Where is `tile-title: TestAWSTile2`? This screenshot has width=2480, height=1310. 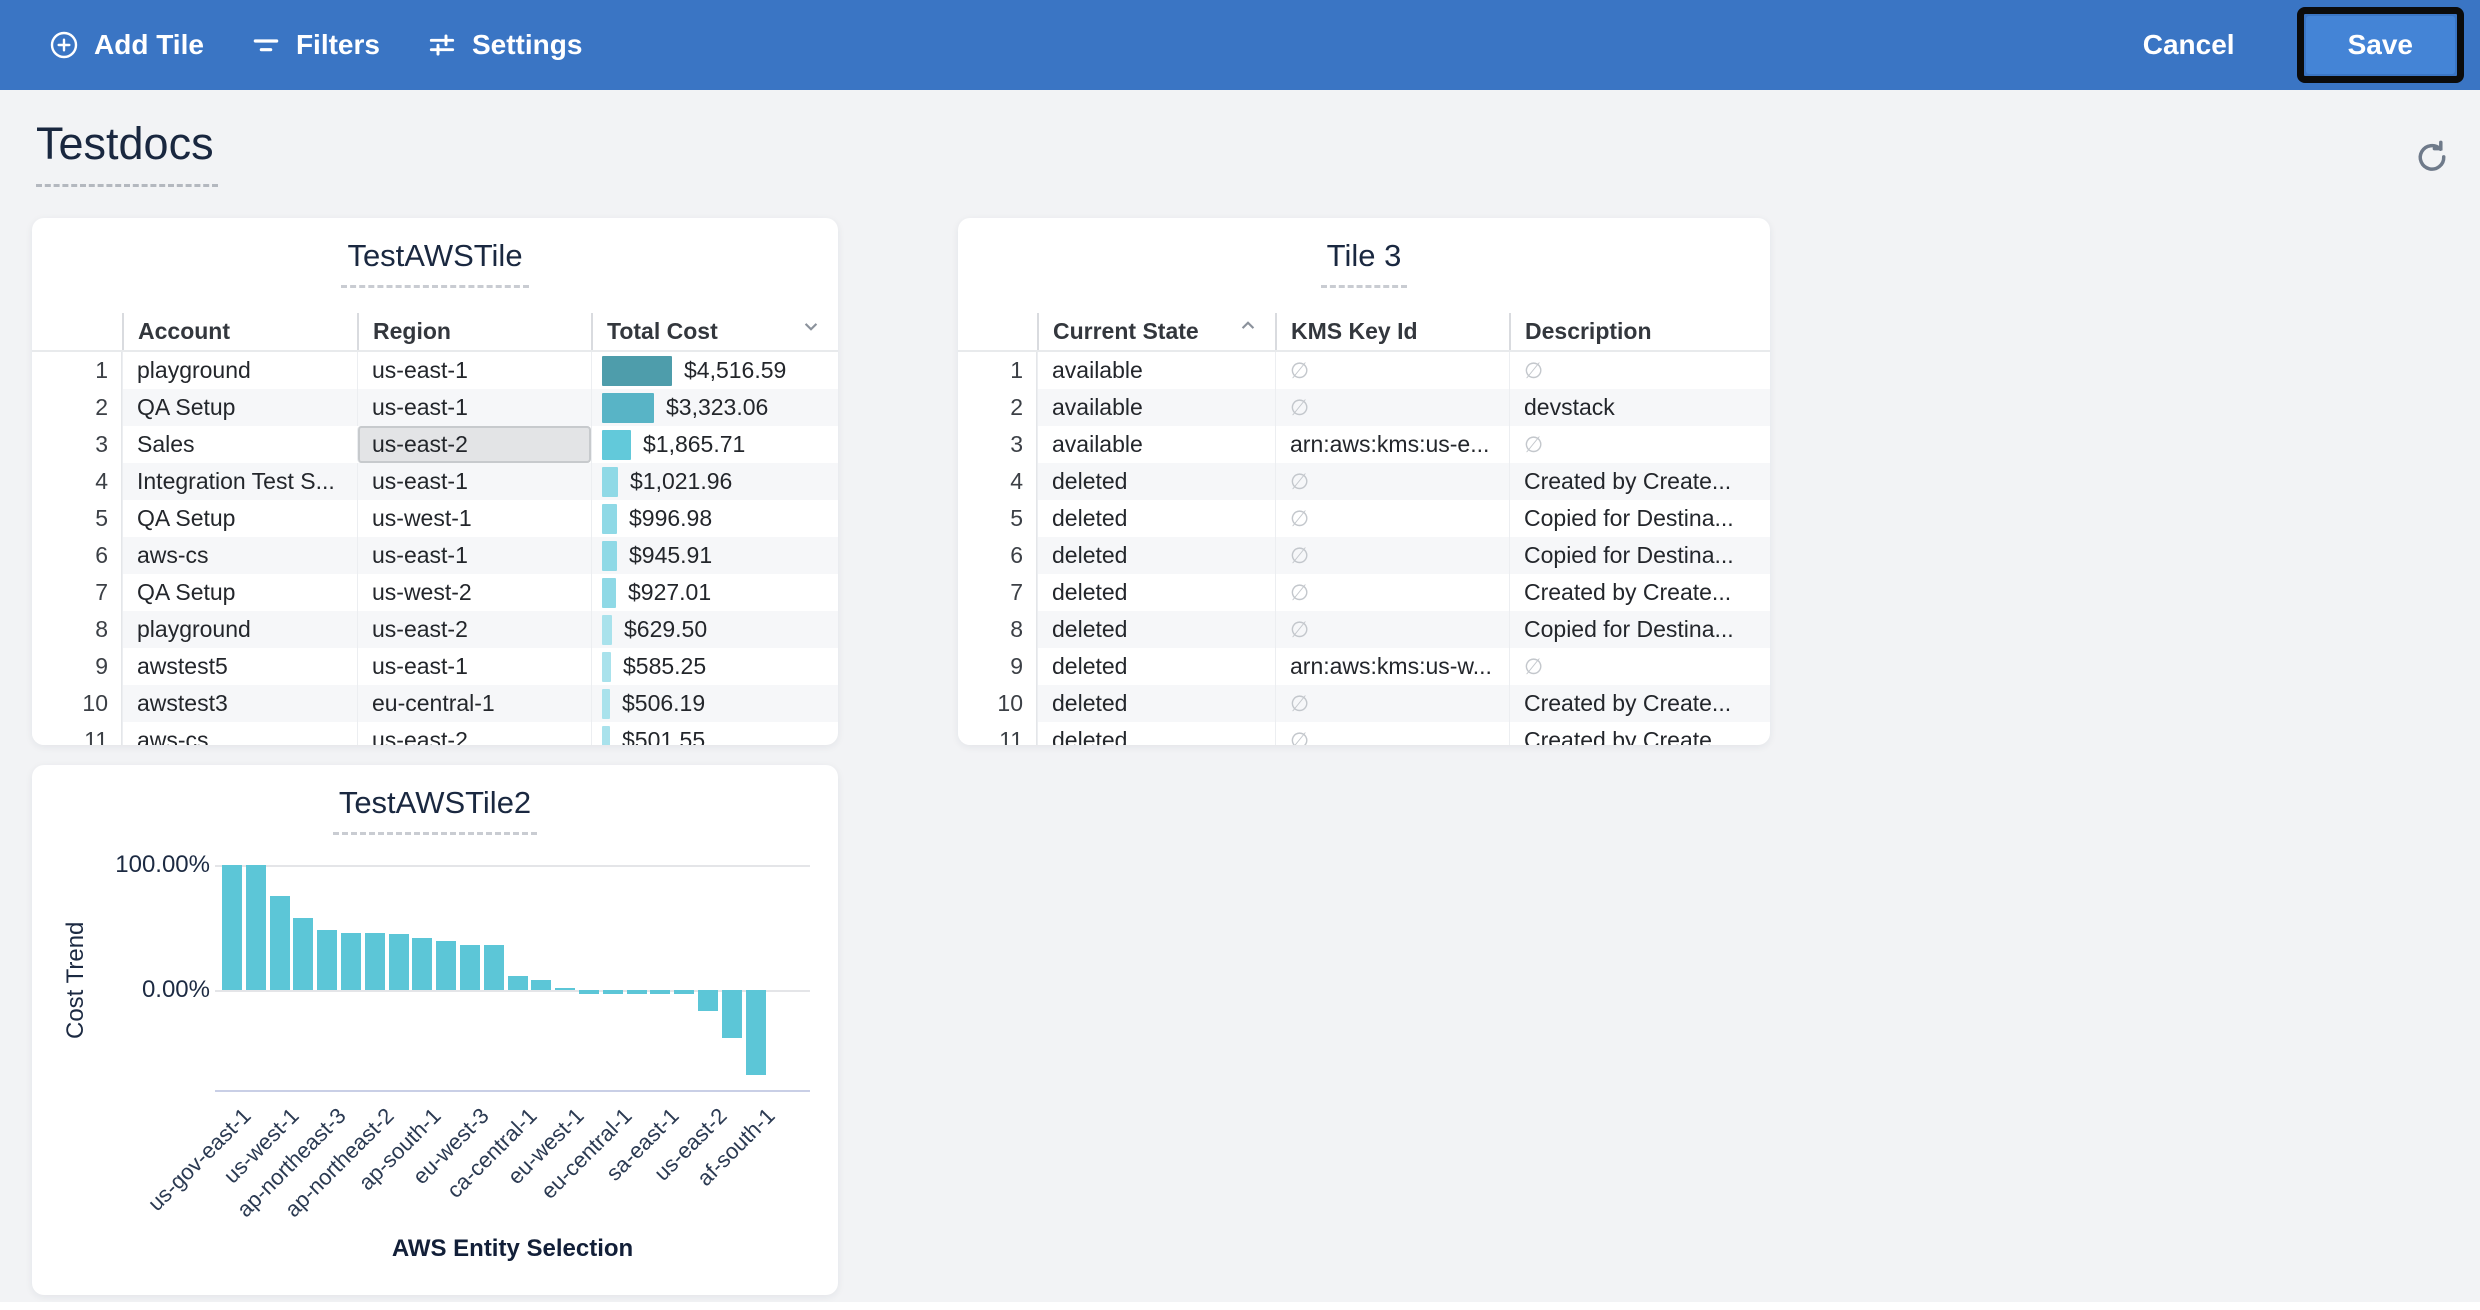
tile-title: TestAWSTile2 is located at coordinates (435, 810).